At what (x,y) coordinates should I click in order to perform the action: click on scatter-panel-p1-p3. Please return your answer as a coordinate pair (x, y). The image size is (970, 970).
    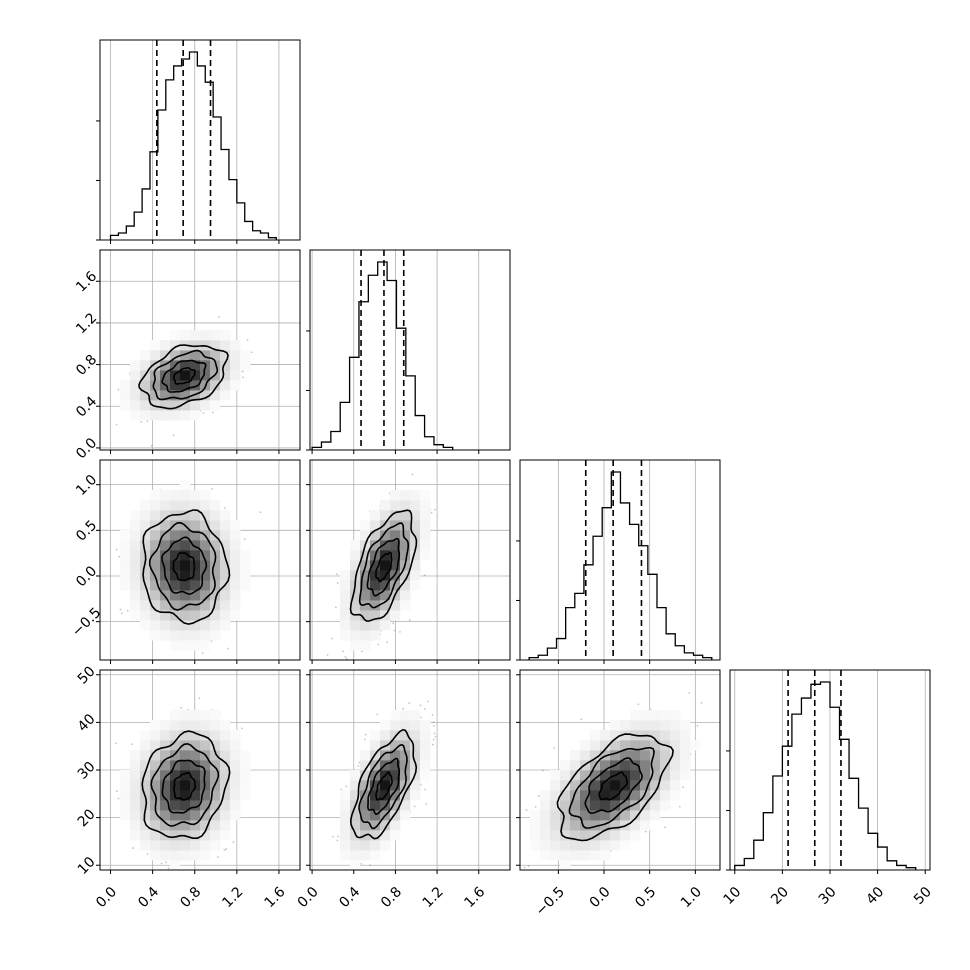
    Looking at the image, I should click on (410, 770).